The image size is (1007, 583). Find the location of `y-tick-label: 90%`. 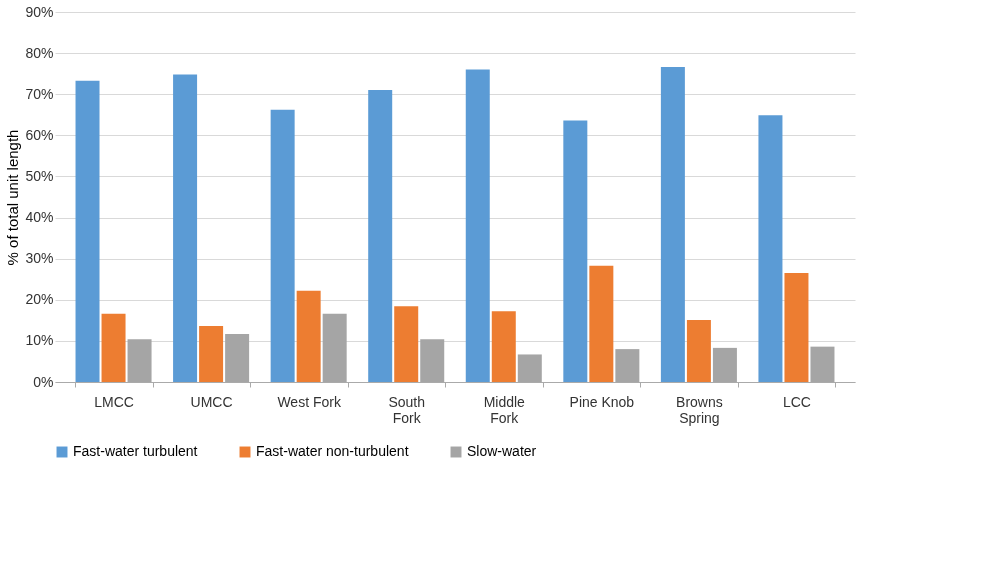

y-tick-label: 90% is located at coordinates (39, 11).